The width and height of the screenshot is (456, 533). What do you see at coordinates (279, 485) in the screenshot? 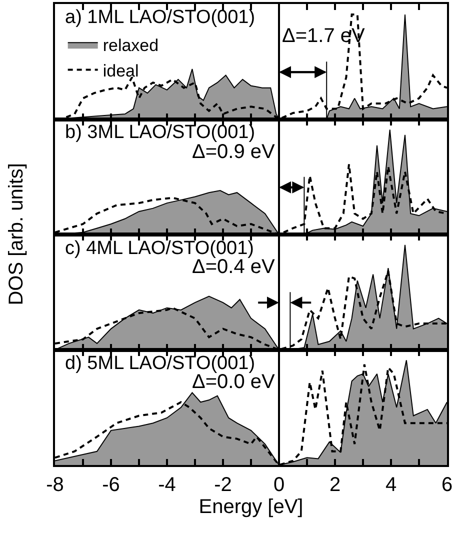
I see `x-tick-label: 0` at bounding box center [279, 485].